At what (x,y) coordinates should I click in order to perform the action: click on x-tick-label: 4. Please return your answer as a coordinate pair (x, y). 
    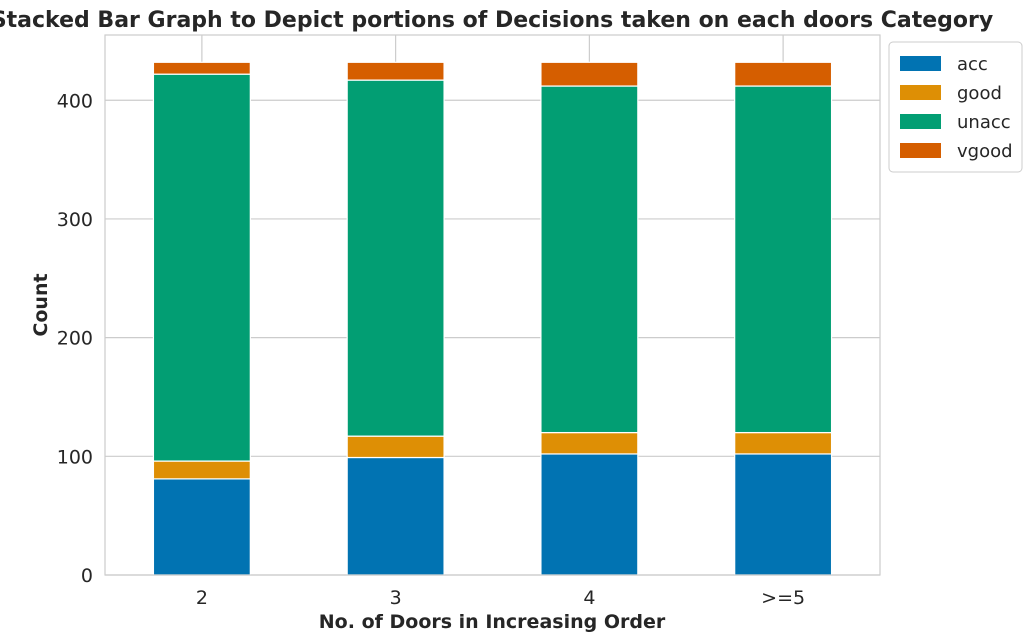
    Looking at the image, I should click on (589, 598).